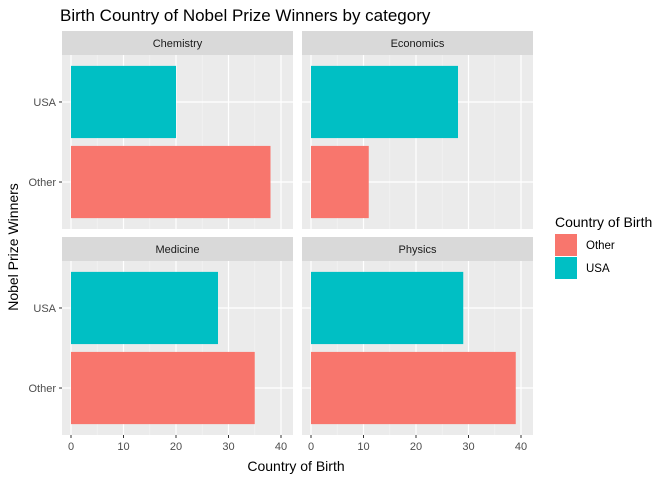 Image resolution: width=672 pixels, height=480 pixels. I want to click on strip-medicine, so click(177, 249).